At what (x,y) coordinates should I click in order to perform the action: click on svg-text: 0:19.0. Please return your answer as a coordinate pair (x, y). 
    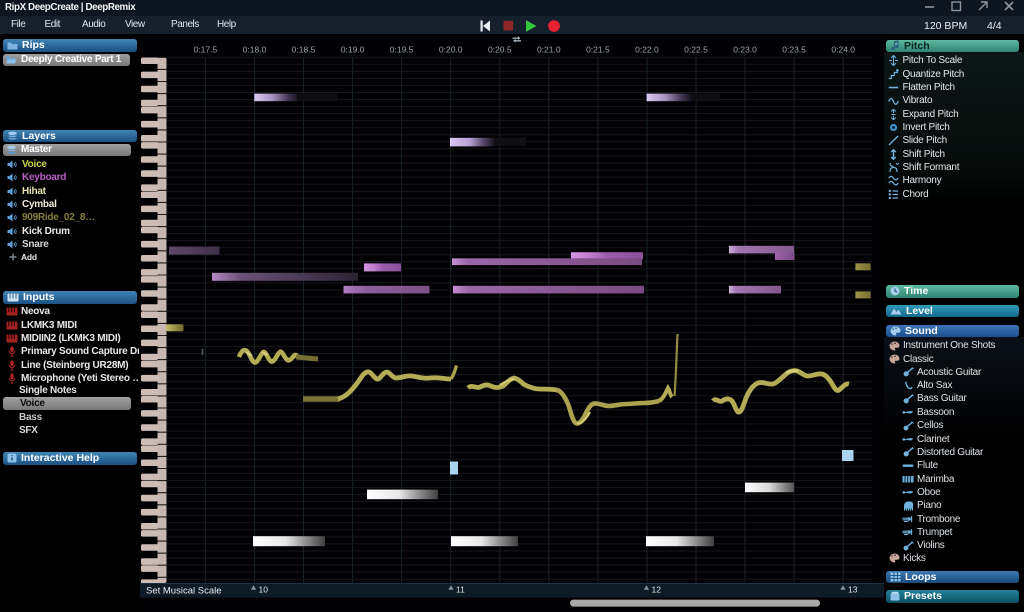
    Looking at the image, I should click on (353, 50).